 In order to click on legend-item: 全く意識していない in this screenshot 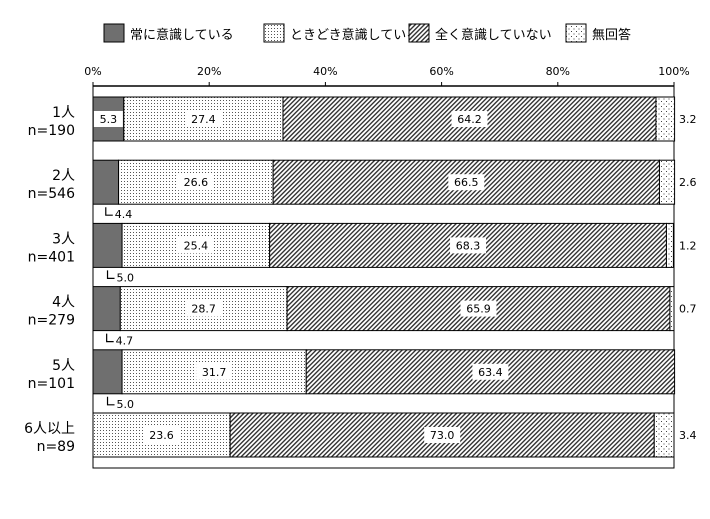, I will do `click(480, 33)`.